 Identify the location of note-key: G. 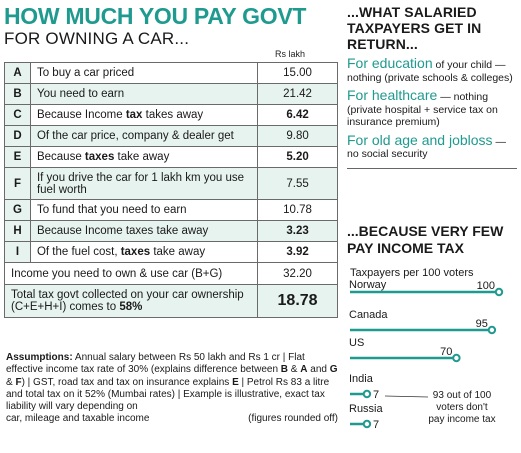
(333, 370).